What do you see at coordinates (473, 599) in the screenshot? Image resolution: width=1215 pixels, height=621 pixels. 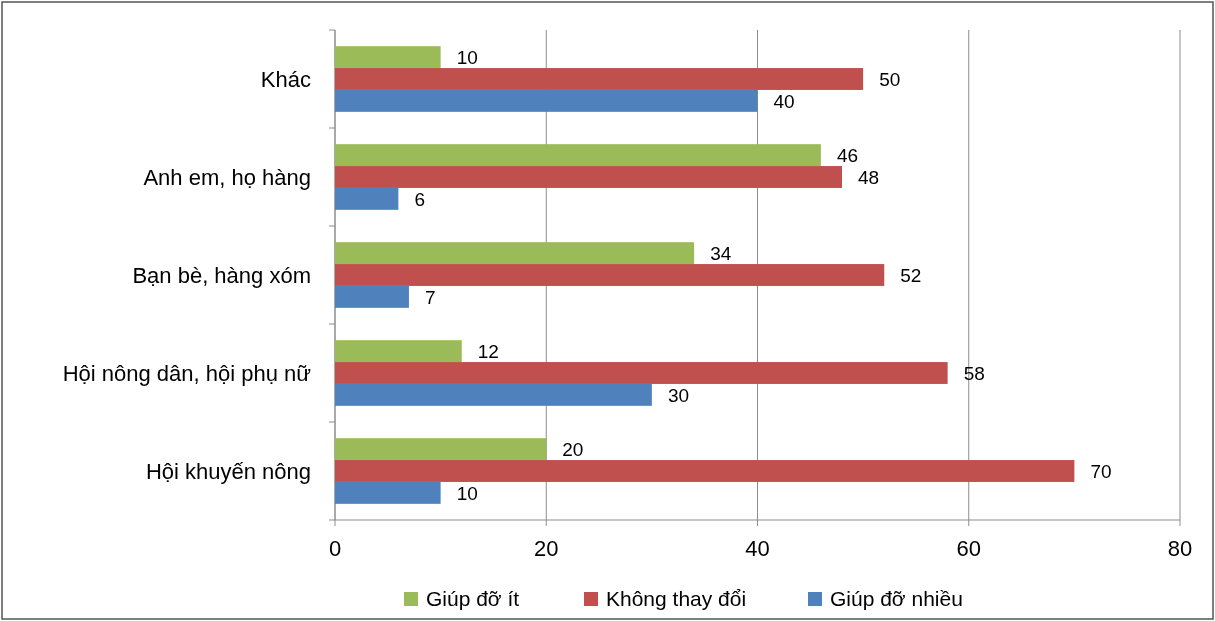 I see `legend-label: Giúp đỡ ít` at bounding box center [473, 599].